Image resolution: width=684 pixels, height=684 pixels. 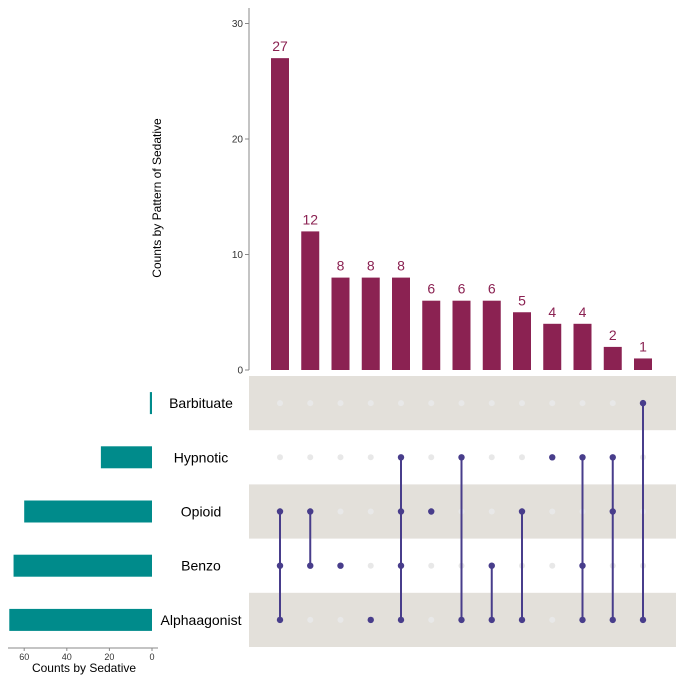 What do you see at coordinates (310, 219) in the screenshot?
I see `bar-value-label: 12` at bounding box center [310, 219].